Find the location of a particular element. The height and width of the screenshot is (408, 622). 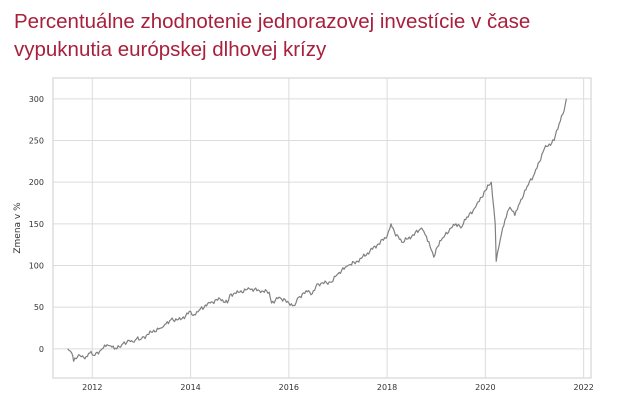

y-tick-label: 50 is located at coordinates (39, 307).